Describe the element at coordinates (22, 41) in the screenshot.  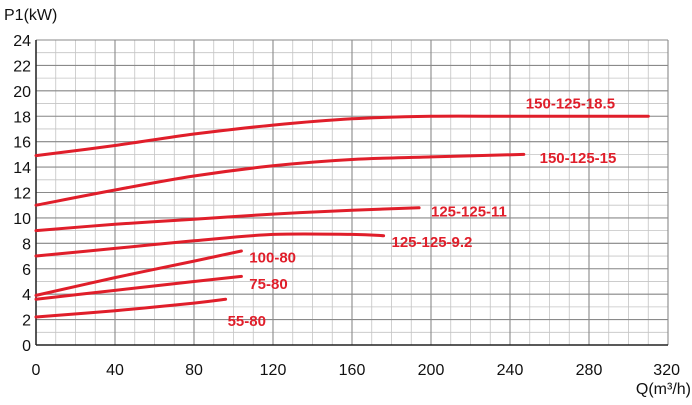
I see `y-tick-label: 24` at that location.